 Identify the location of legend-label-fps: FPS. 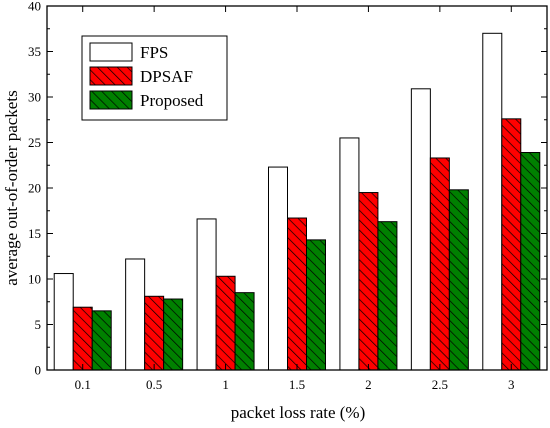
(154, 52).